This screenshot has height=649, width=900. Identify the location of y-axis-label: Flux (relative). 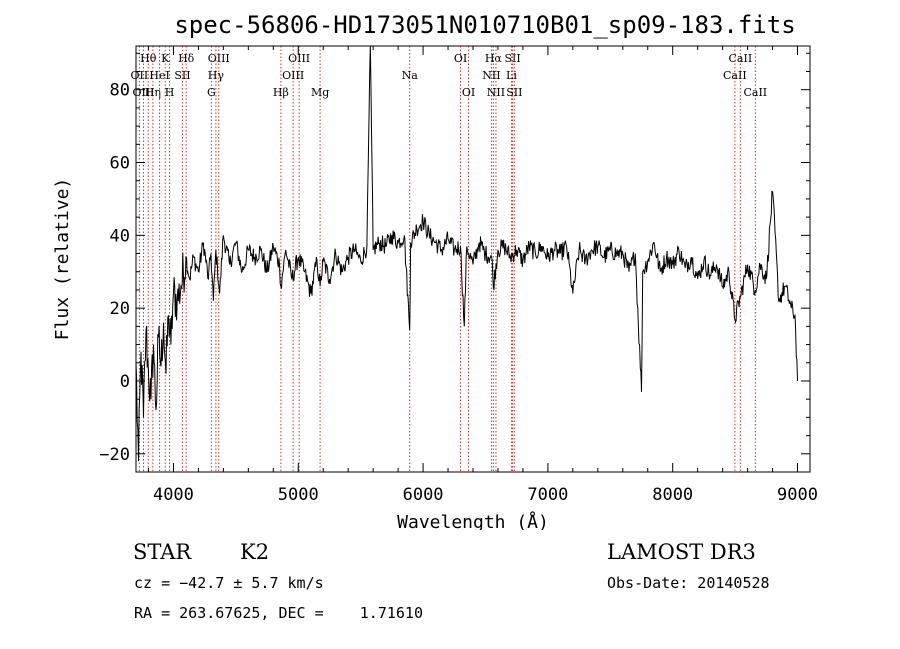
(62, 259).